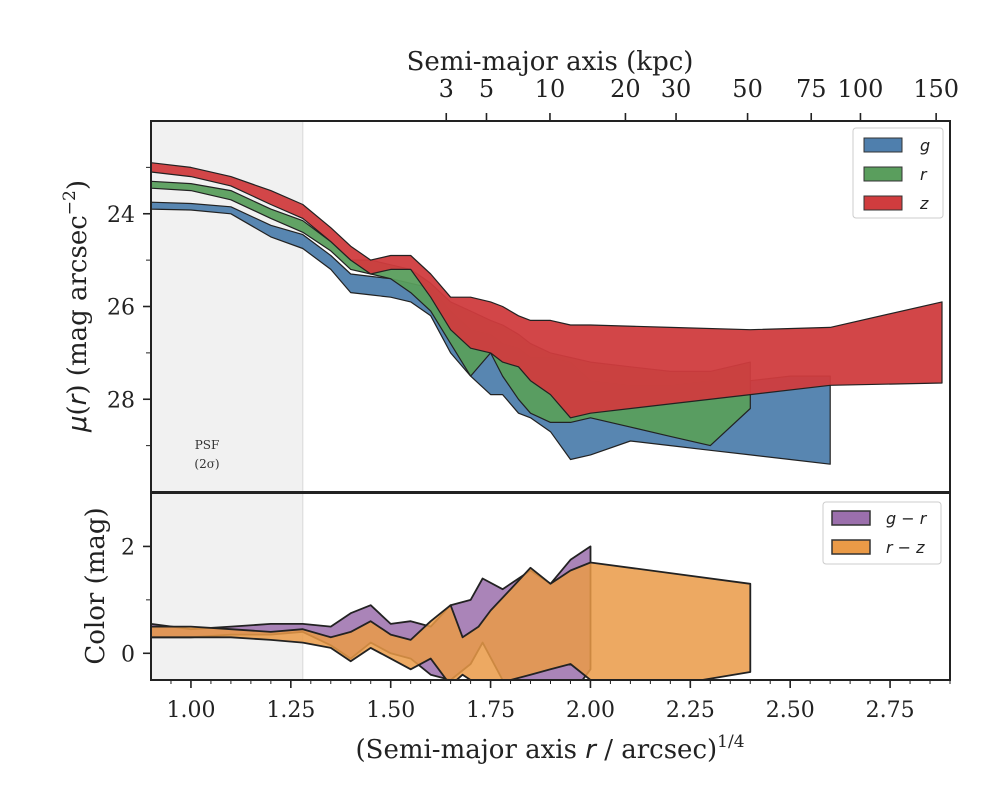  I want to click on legend-label-z: z, so click(924, 203).